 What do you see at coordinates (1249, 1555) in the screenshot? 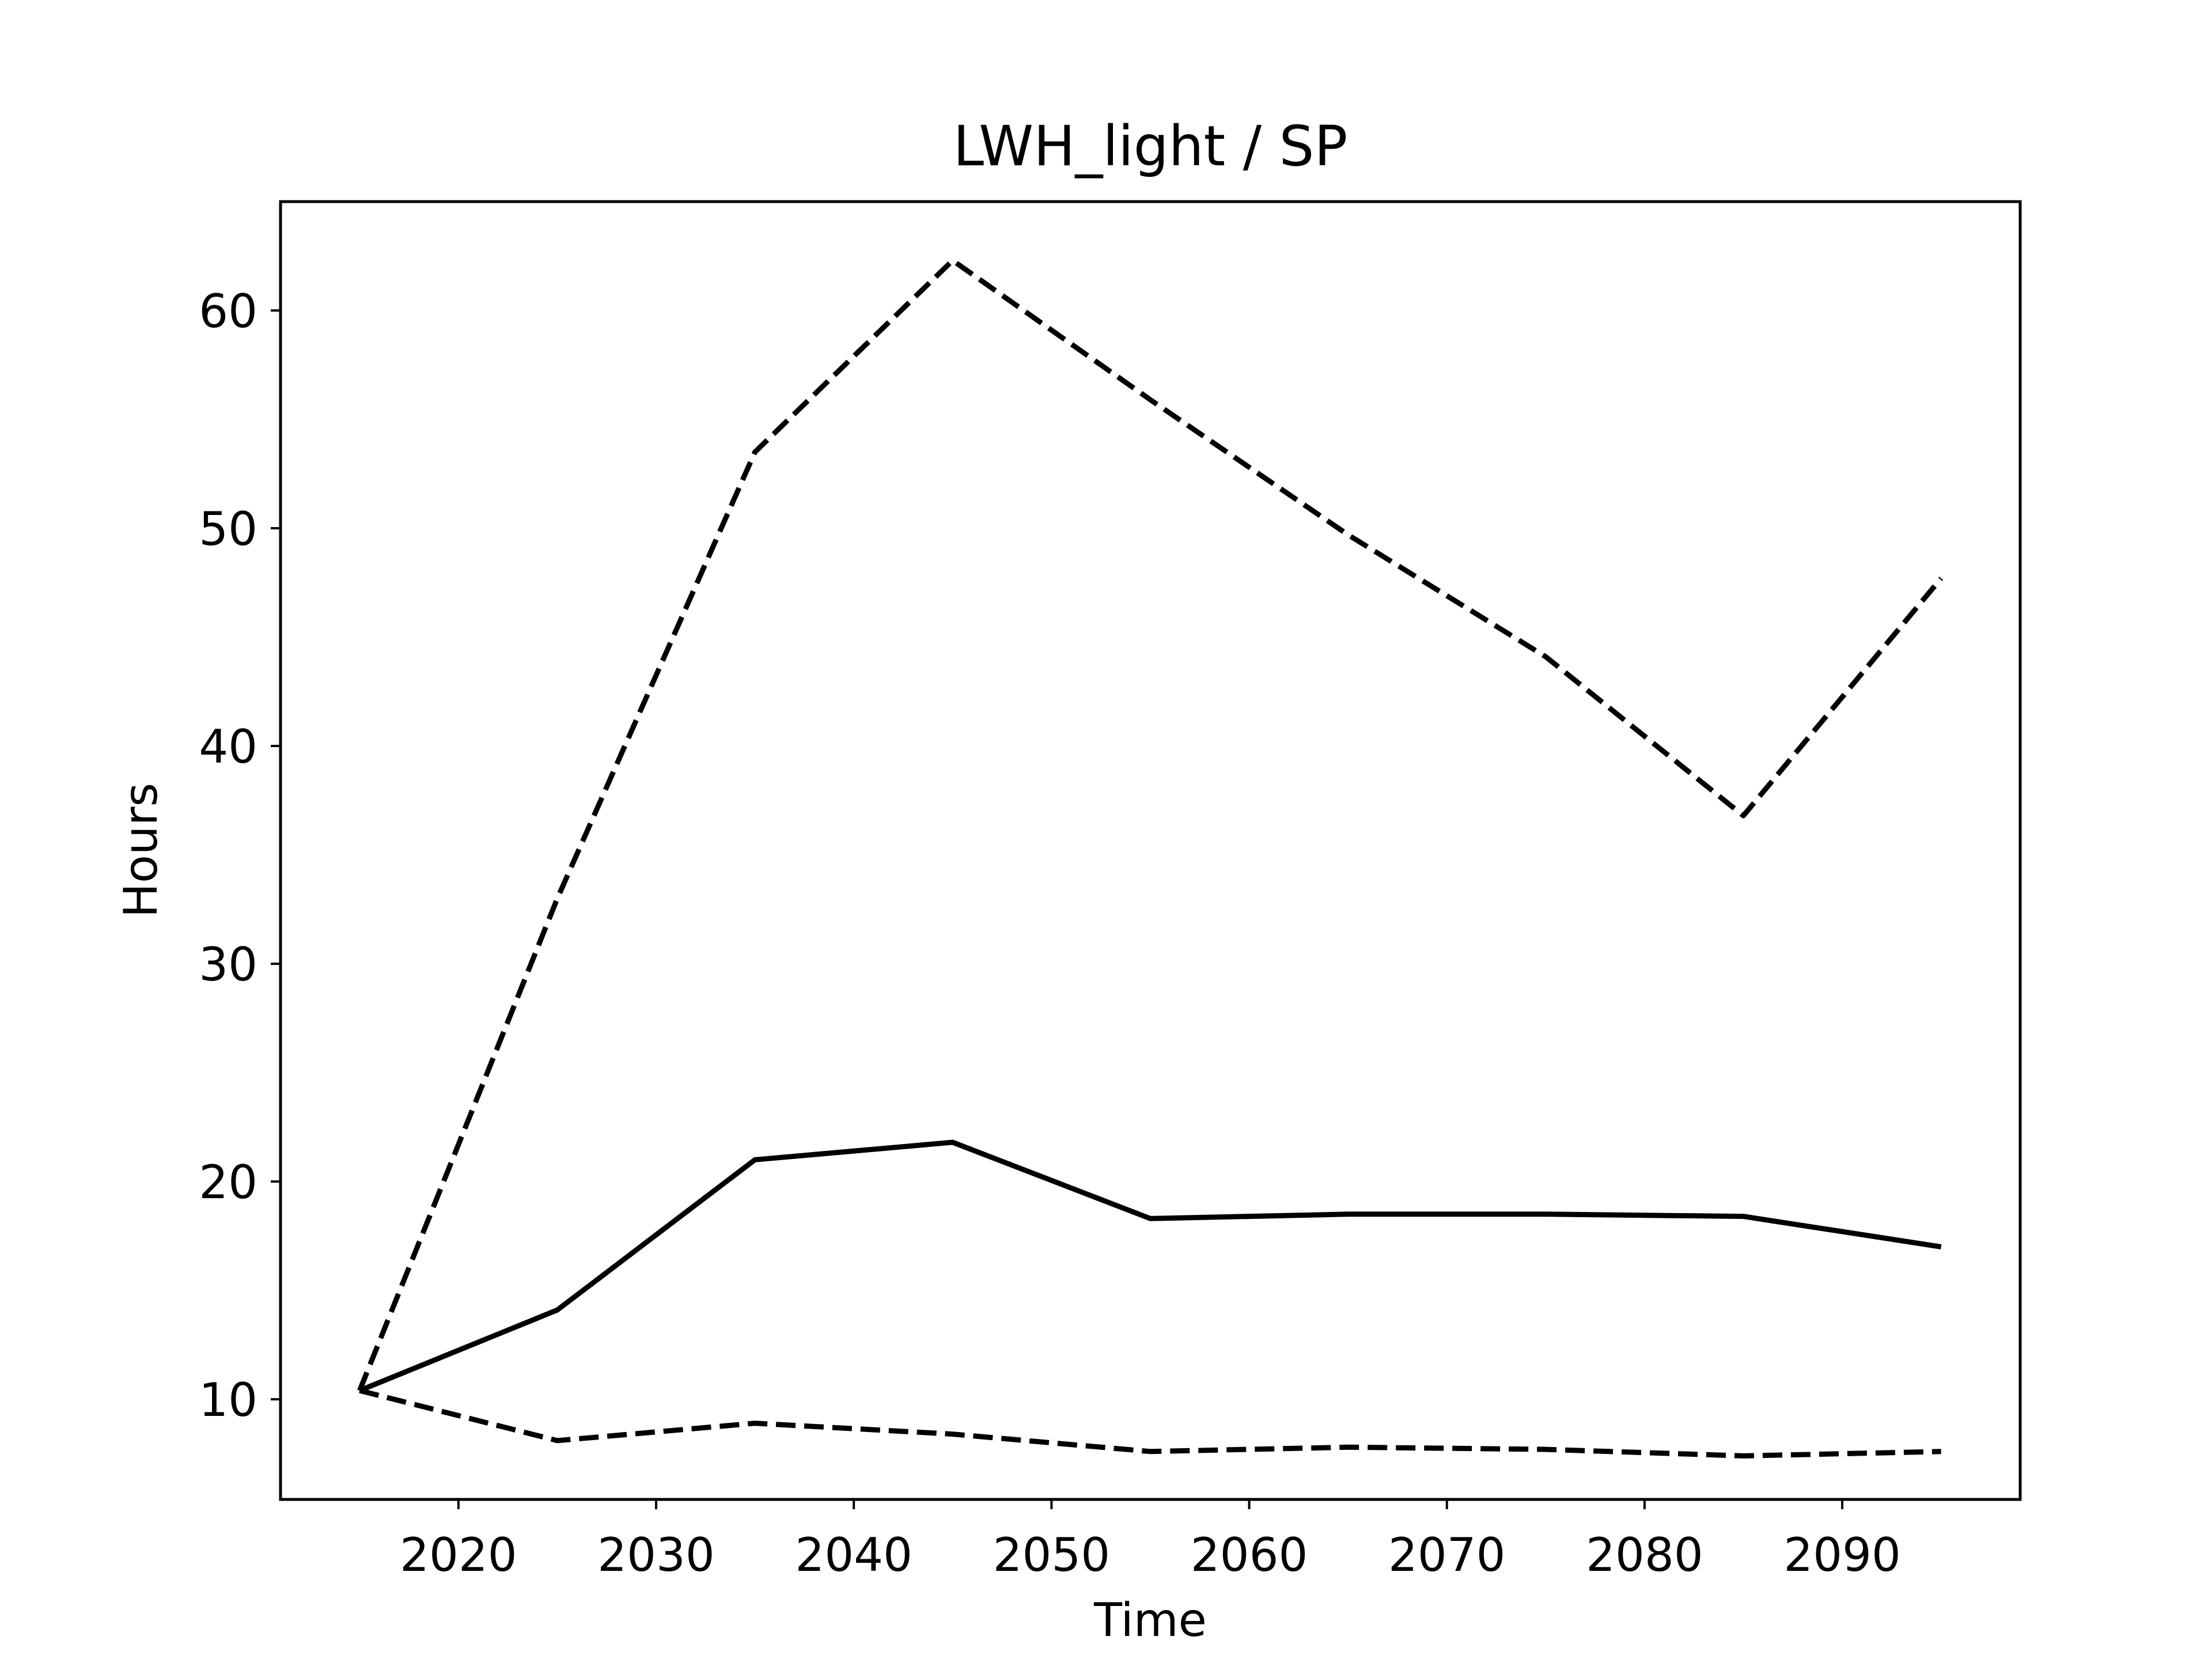
I see `x-tick-label: 2060` at bounding box center [1249, 1555].